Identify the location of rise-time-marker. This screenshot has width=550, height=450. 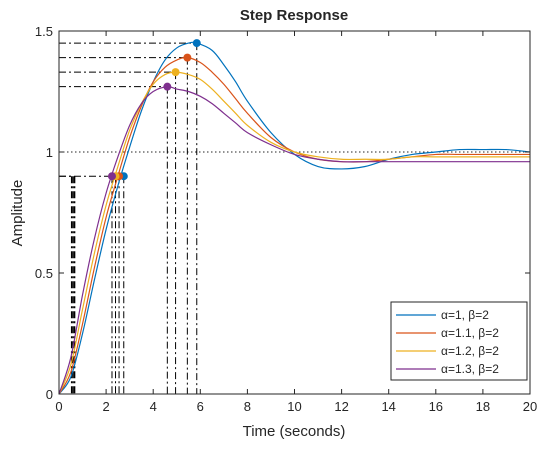
(111, 176).